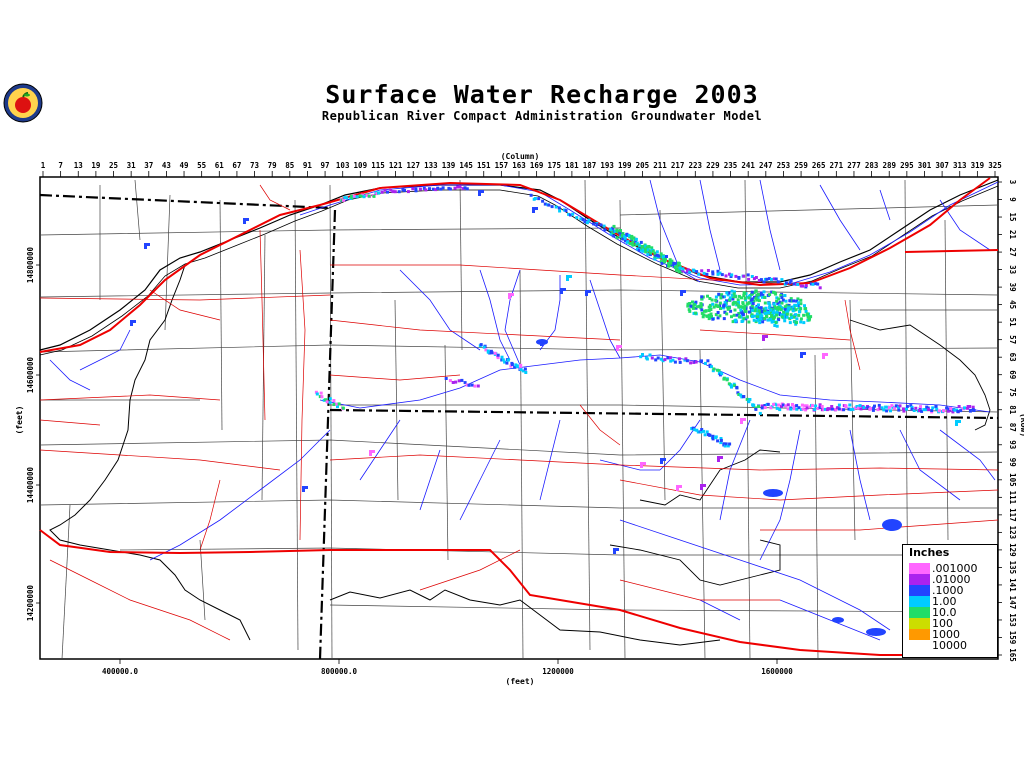  What do you see at coordinates (466, 165) in the screenshot?
I see `column-tick-label: 145` at bounding box center [466, 165].